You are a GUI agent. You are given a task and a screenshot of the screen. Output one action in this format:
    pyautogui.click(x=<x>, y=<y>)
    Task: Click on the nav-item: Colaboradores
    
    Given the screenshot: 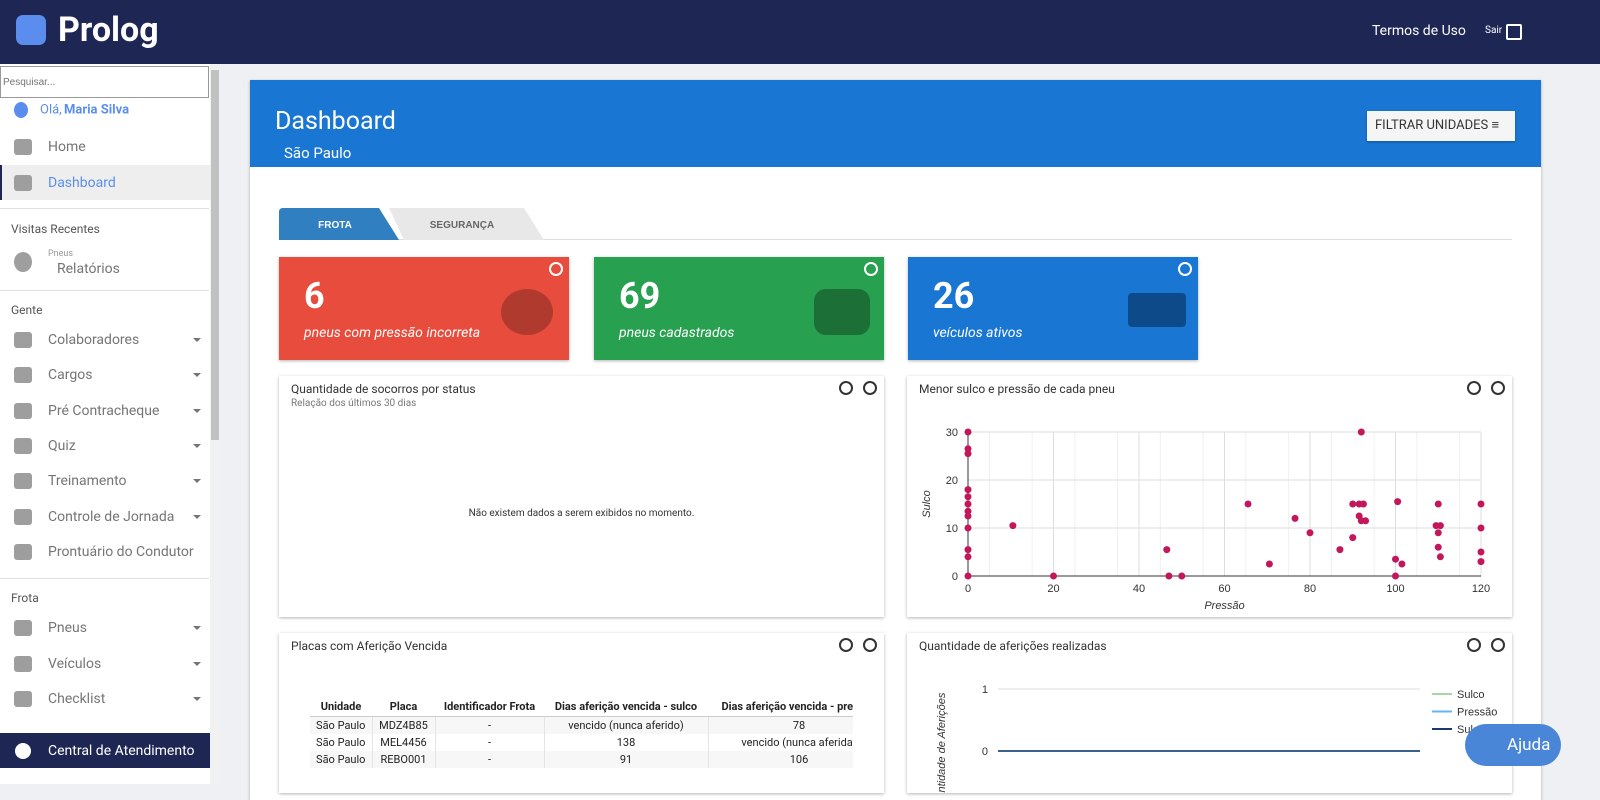 What is the action you would take?
    pyautogui.click(x=94, y=340)
    